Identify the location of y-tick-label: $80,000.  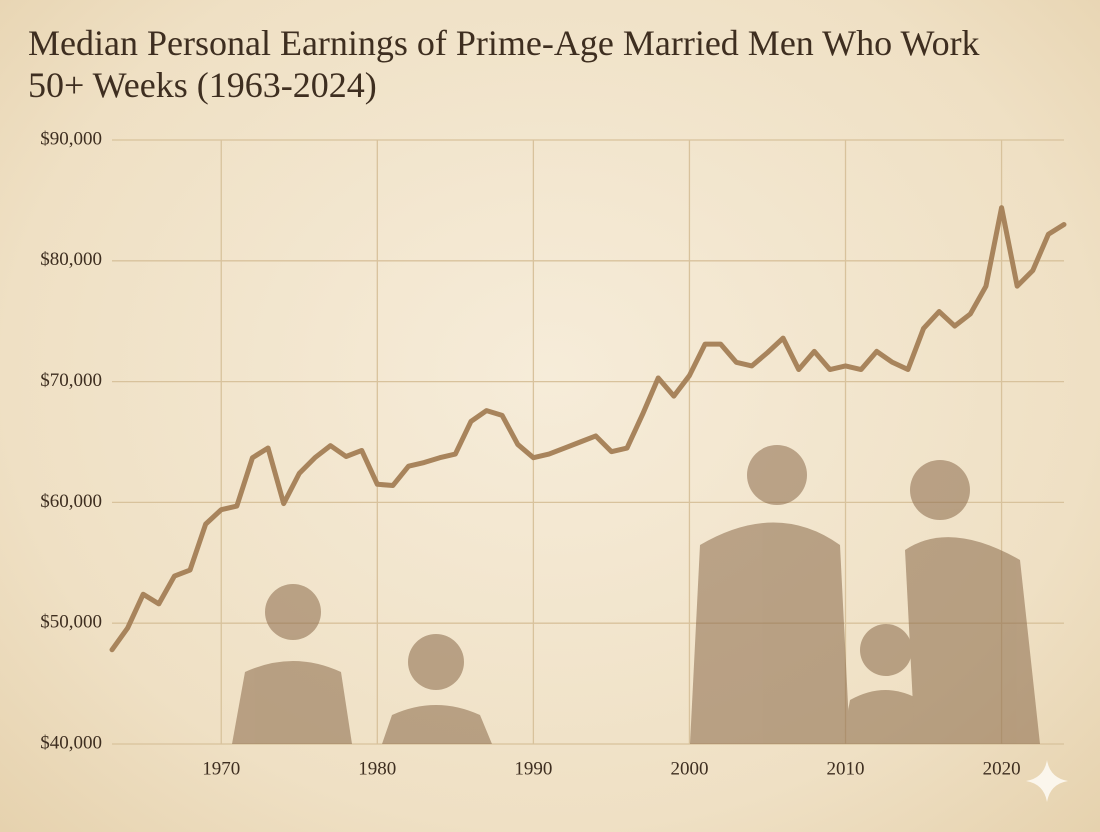
(71, 259).